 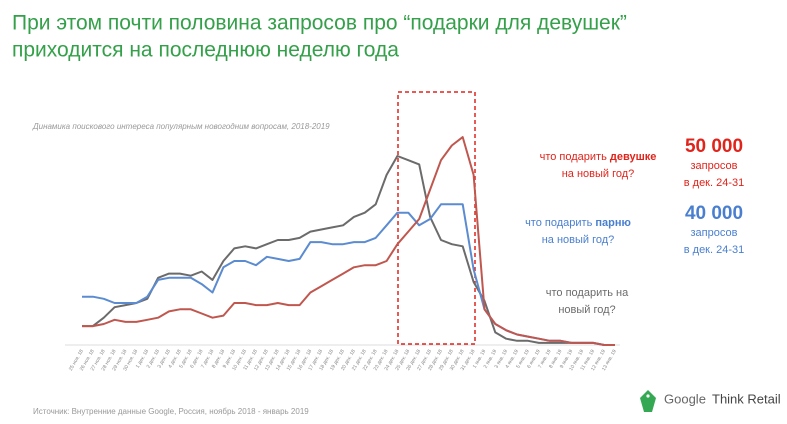 I want to click on callout-question: что подарить на, so click(x=587, y=293).